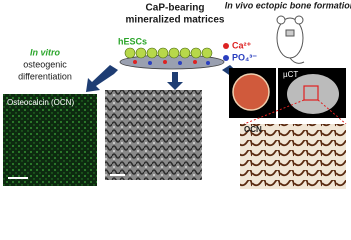 This screenshot has width=351, height=240. What do you see at coordinates (172, 58) in the screenshot?
I see `cell-layer` at bounding box center [172, 58].